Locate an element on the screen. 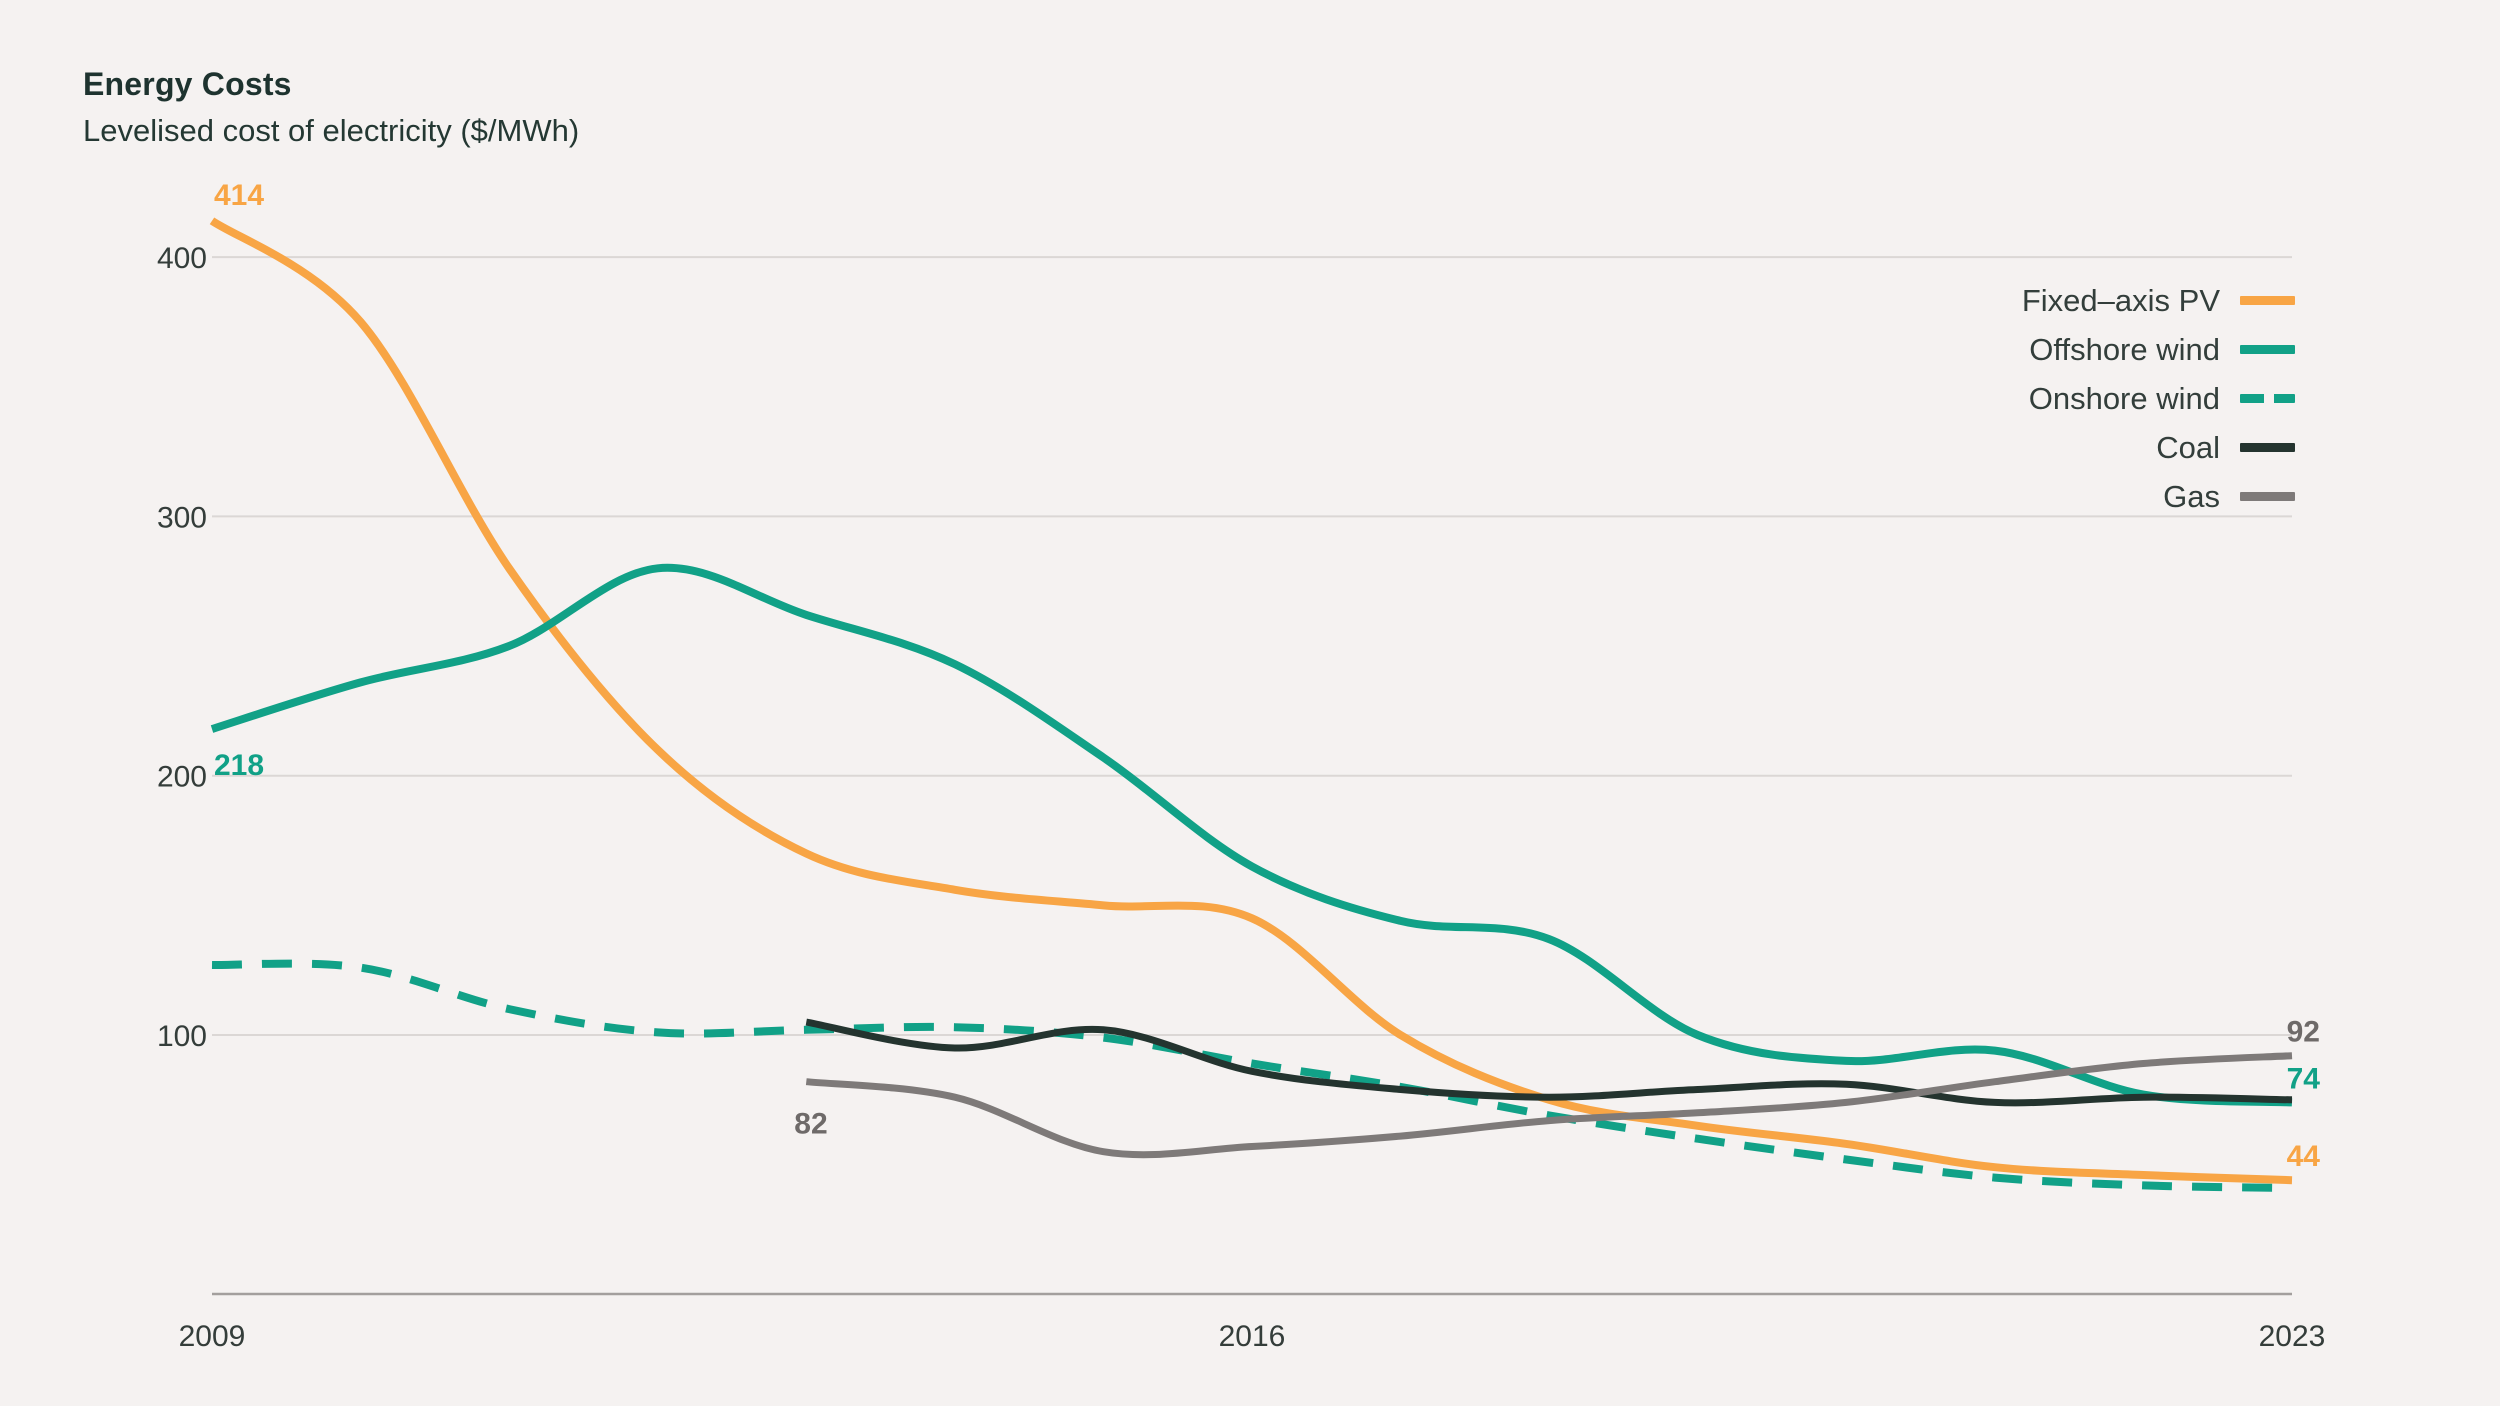 The width and height of the screenshot is (2500, 1406). y-tick-label-200: 200 is located at coordinates (182, 777).